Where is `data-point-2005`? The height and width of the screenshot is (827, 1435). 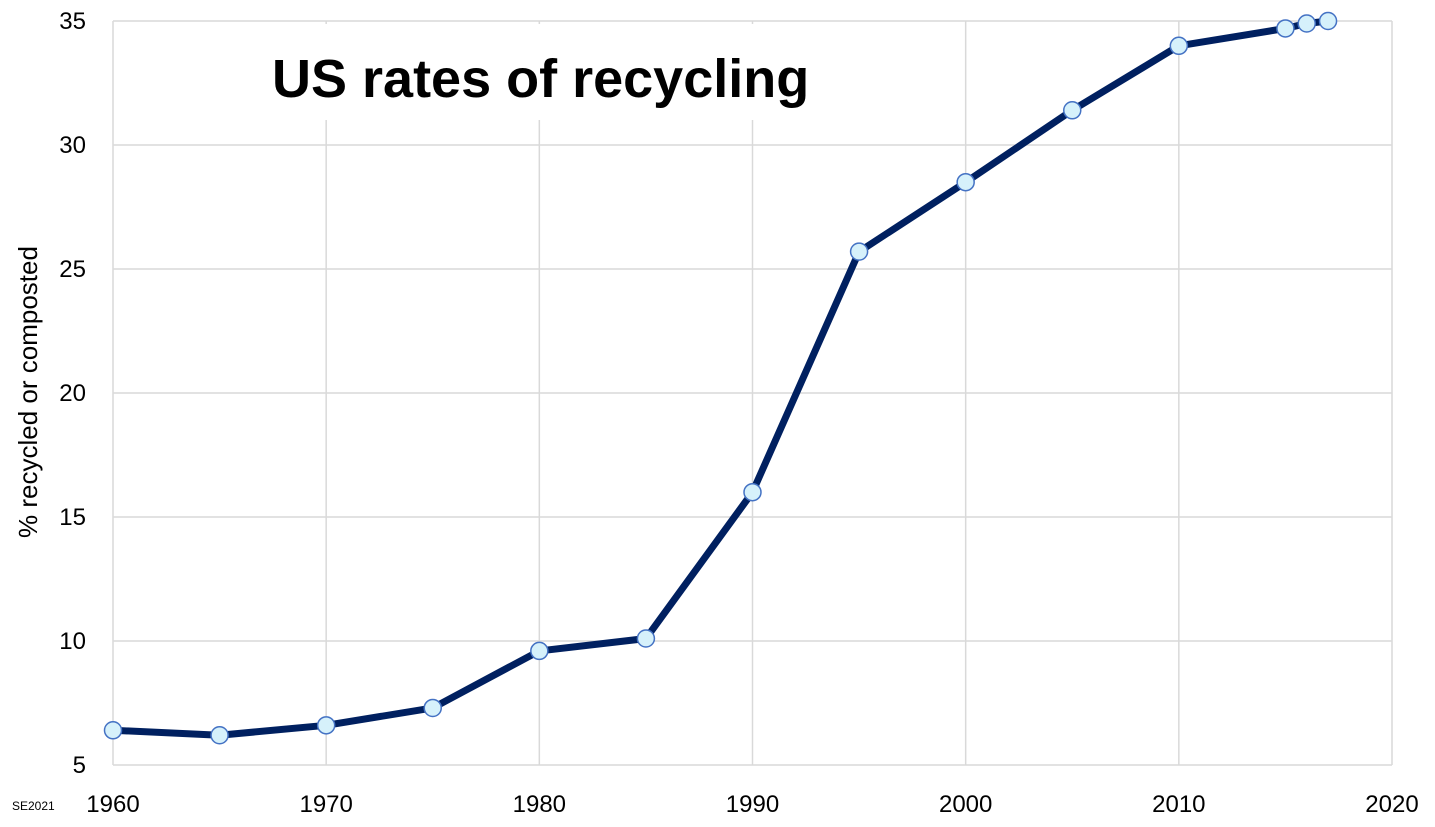
data-point-2005 is located at coordinates (1072, 110).